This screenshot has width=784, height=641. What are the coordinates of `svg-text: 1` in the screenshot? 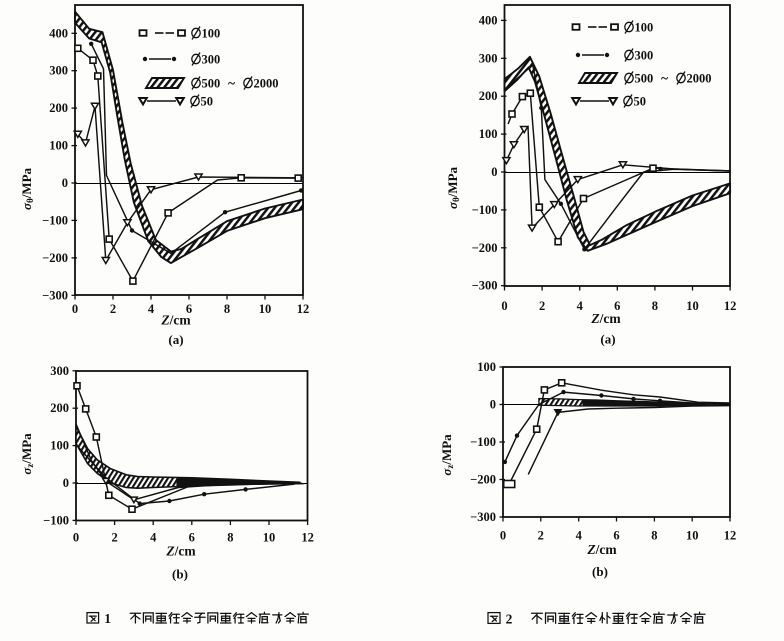 It's located at (107, 618).